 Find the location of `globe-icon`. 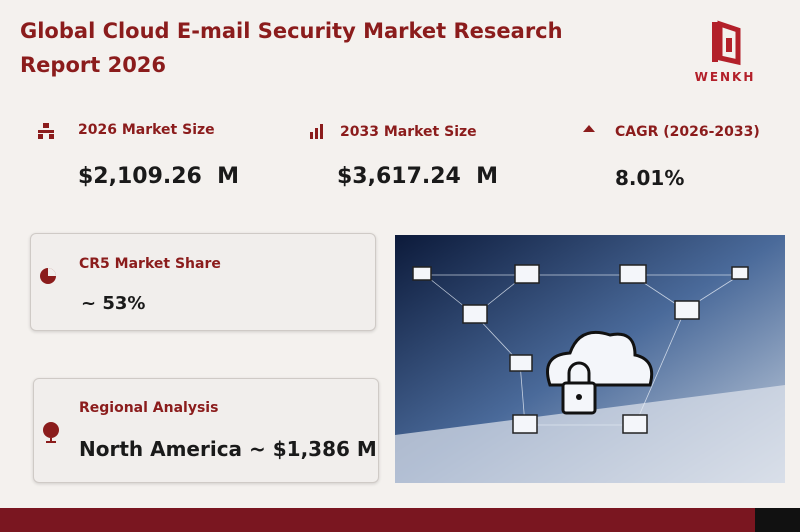

globe-icon is located at coordinates (51, 432).